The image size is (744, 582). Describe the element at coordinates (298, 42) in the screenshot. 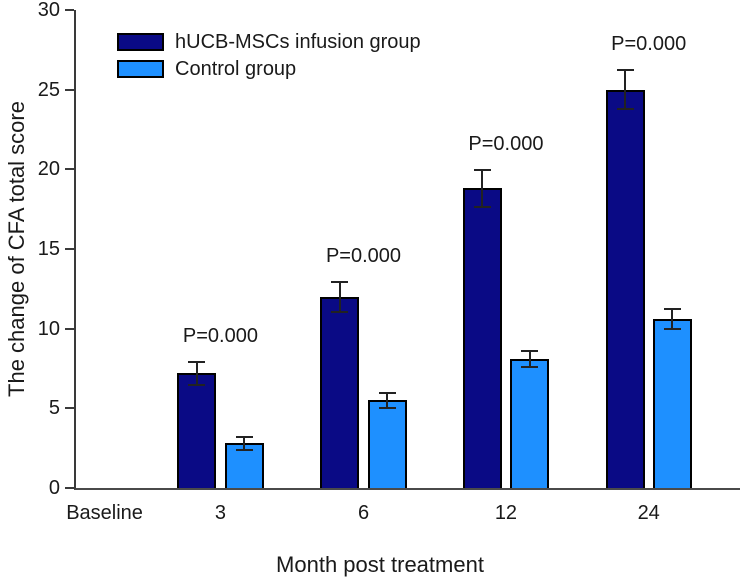

I see `legend-label: hUCB-MSCs infusion group` at that location.